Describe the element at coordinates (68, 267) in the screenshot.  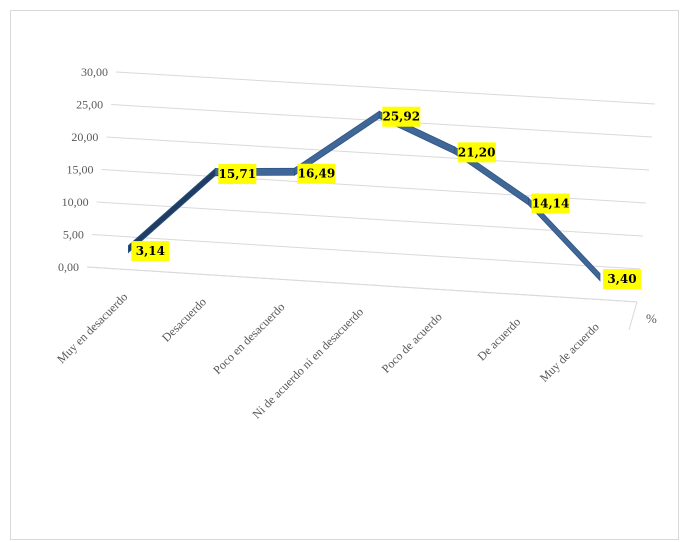
I see `y-tick-label: 0,00` at that location.